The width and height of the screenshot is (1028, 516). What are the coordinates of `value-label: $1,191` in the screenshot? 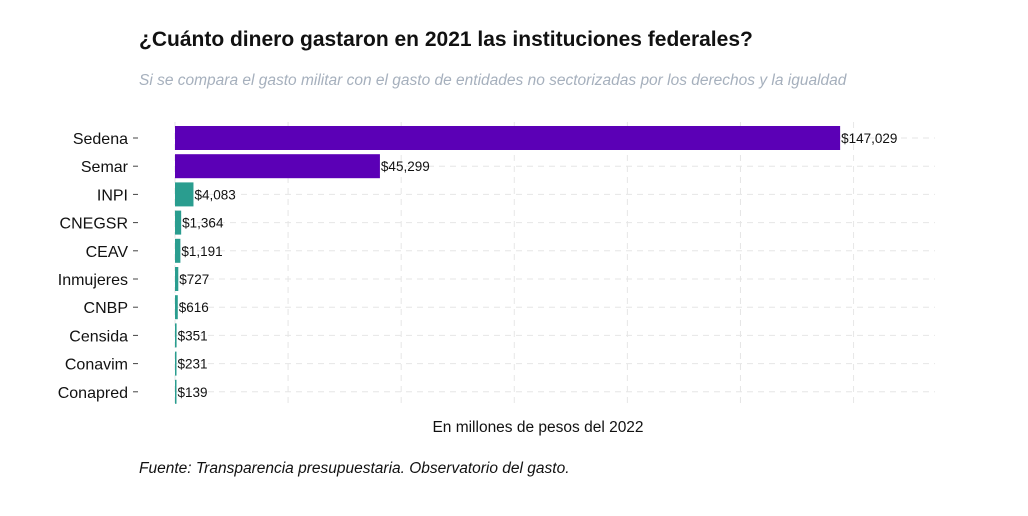 It's located at (201, 251).